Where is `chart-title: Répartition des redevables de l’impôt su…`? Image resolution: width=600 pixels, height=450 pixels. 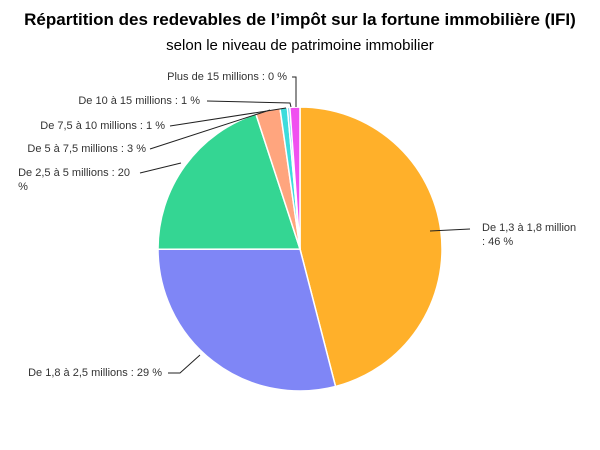 chart-title: Répartition des redevables de l’impôt su… is located at coordinates (300, 19).